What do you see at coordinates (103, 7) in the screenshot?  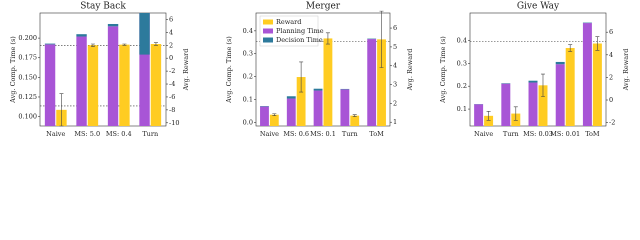 I see `chart-title: Stay Back` at bounding box center [103, 7].